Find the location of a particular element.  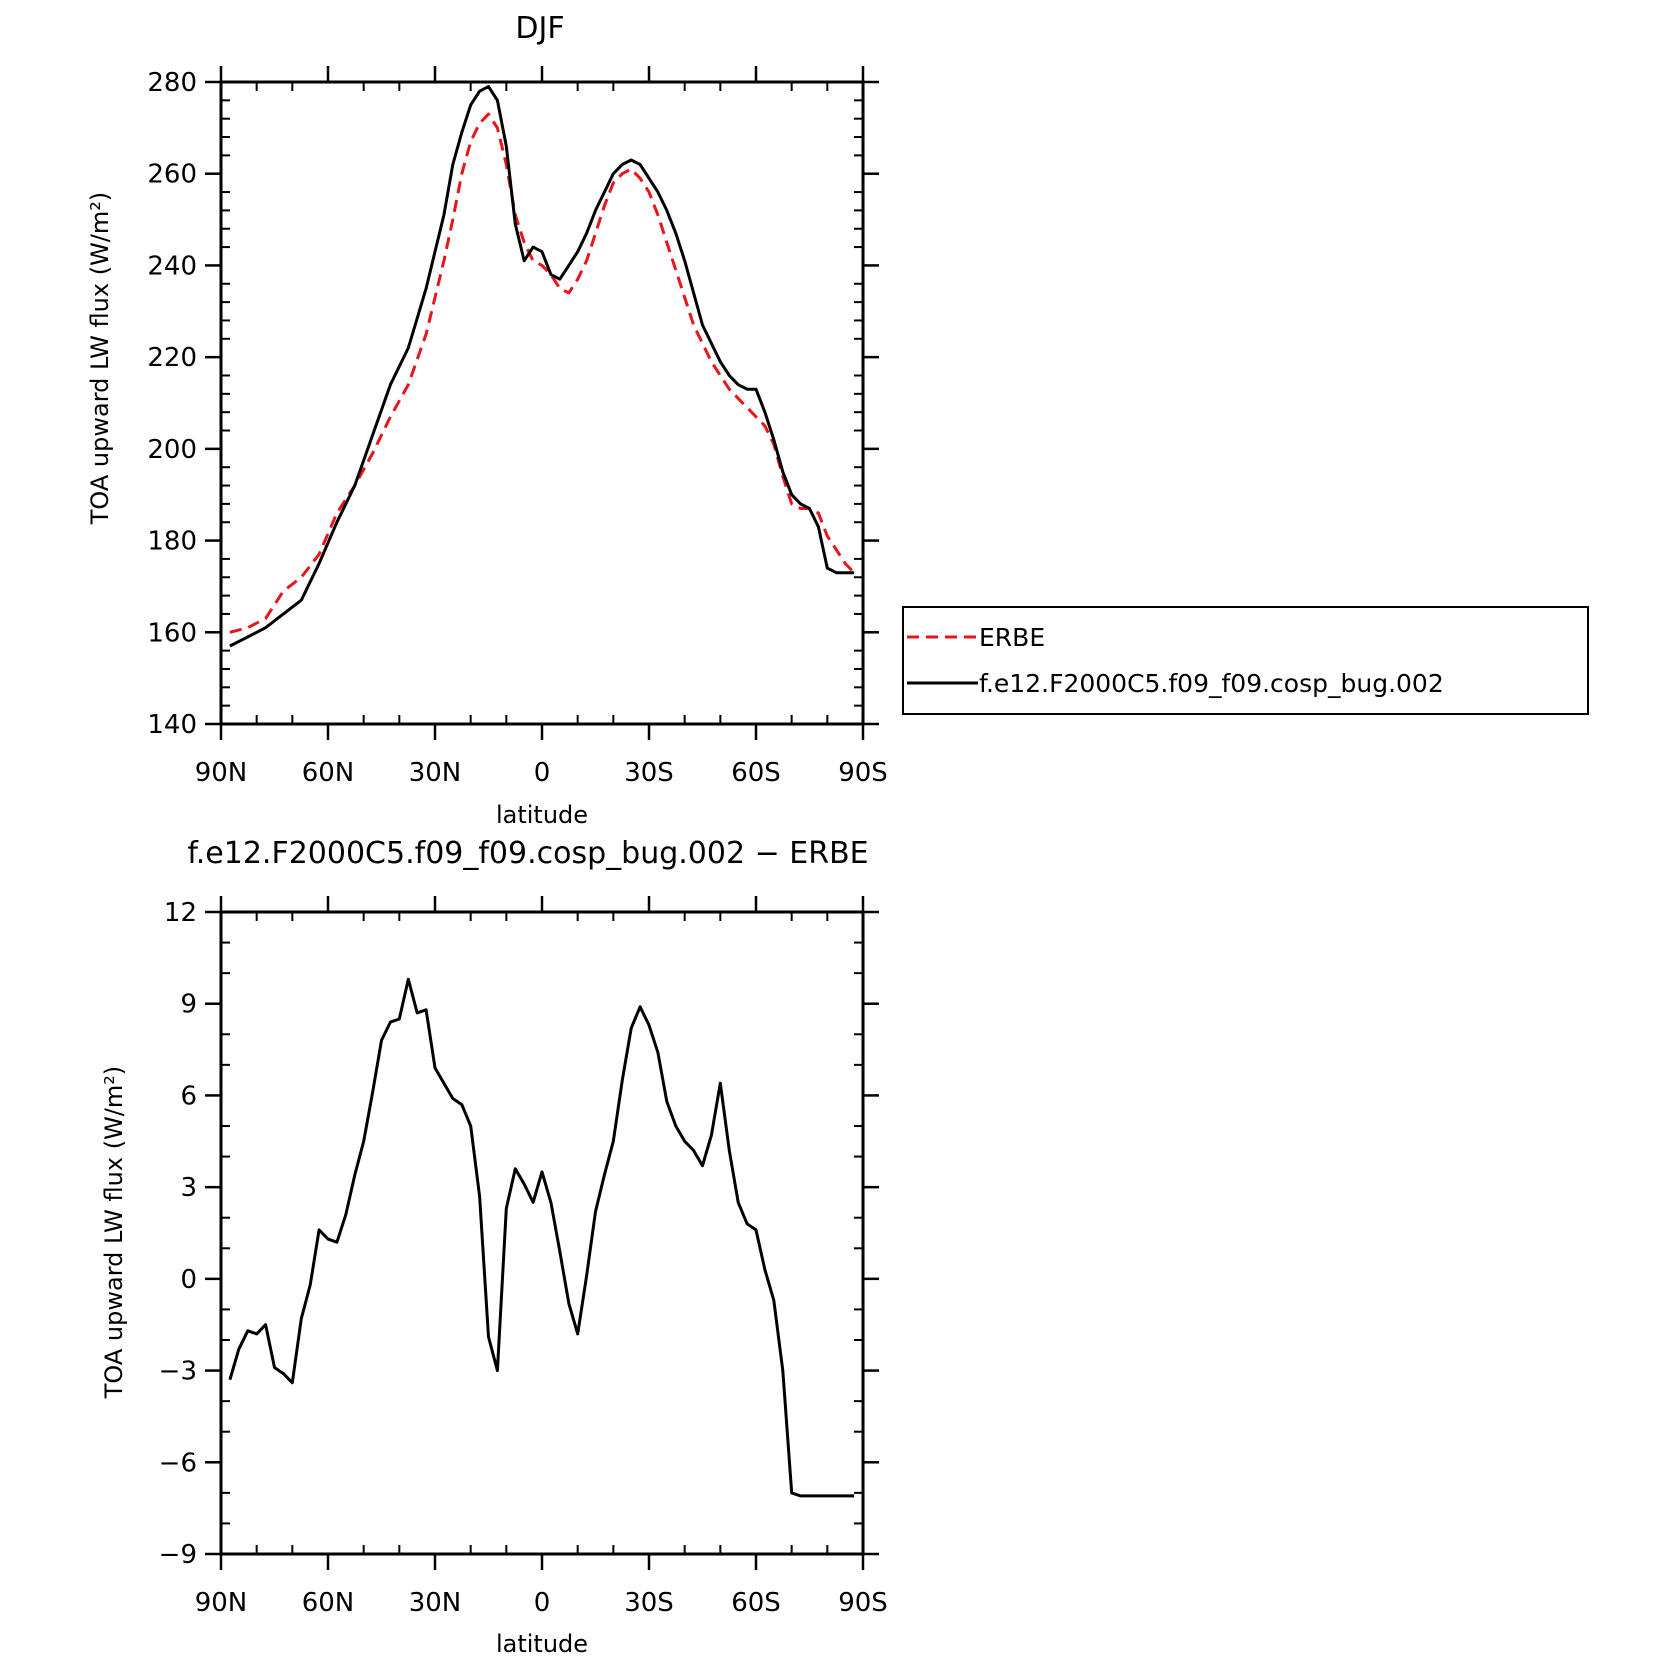

y-tick-label: 140 is located at coordinates (172, 725).